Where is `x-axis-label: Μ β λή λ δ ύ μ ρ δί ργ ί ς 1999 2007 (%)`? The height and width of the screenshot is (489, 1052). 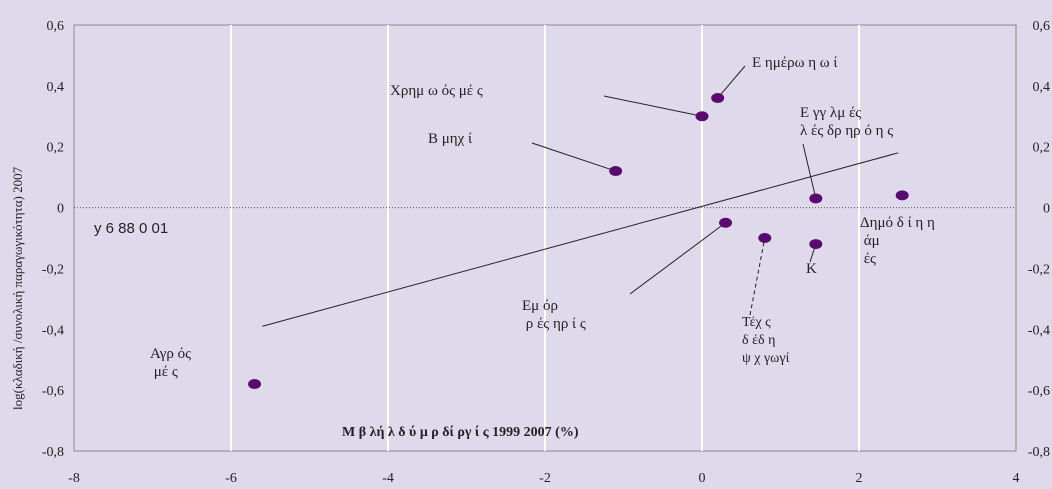 x-axis-label: Μ β λή λ δ ύ μ ρ δί ργ ί ς 1999 2007 (%) is located at coordinates (460, 432).